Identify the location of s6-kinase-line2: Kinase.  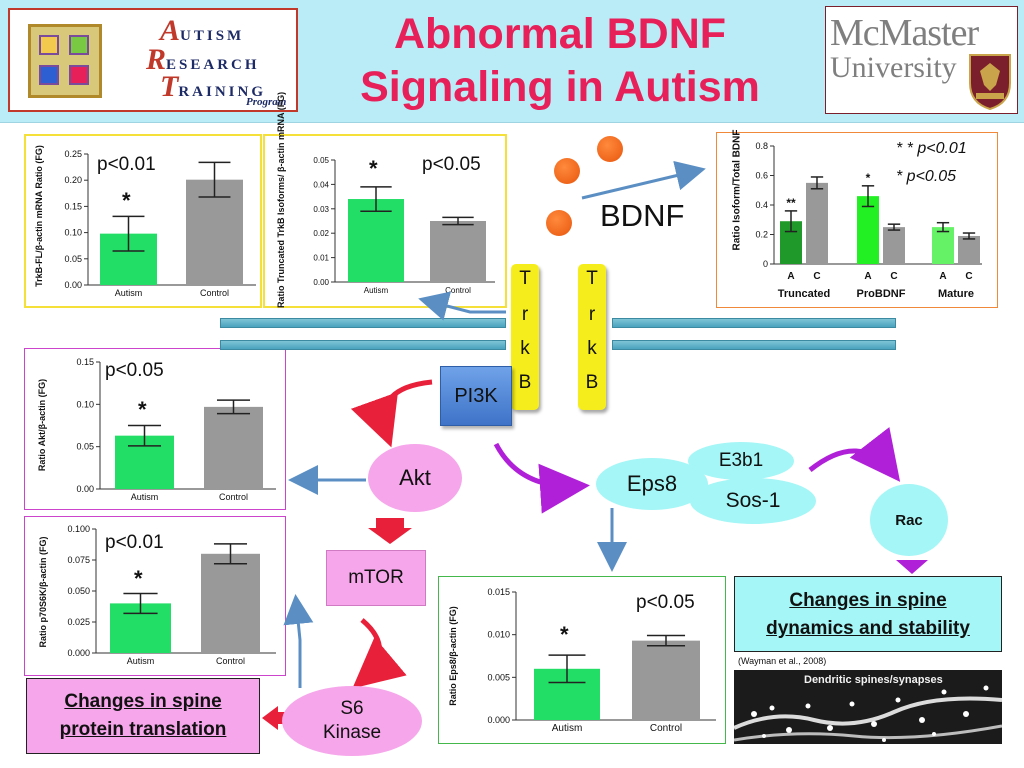
(352, 732).